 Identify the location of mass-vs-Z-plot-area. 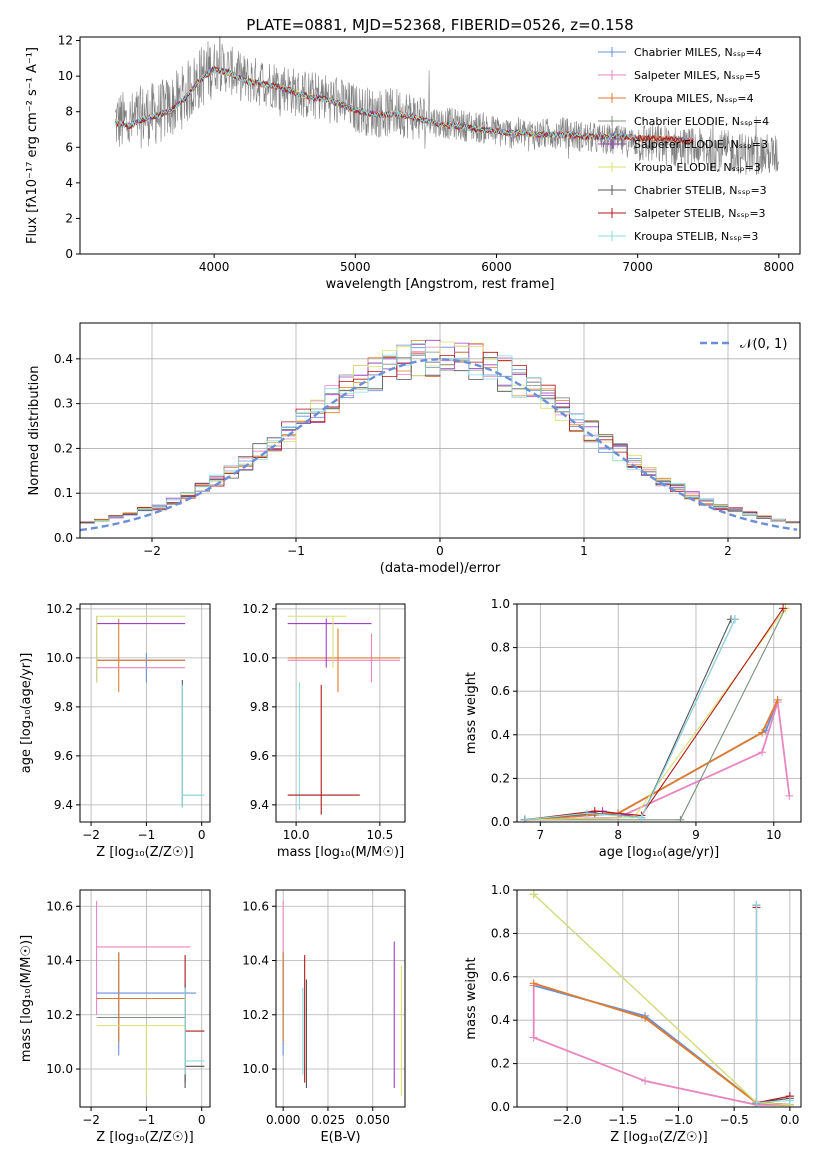
(145, 998).